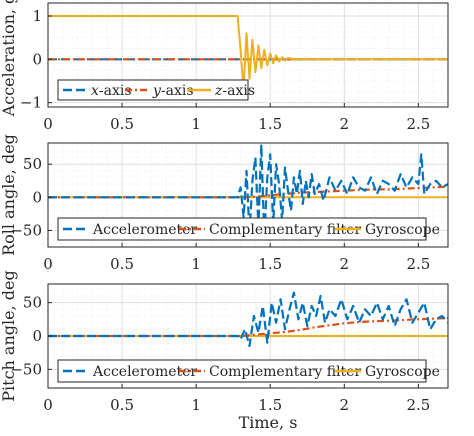 This screenshot has height=436, width=474. What do you see at coordinates (268, 422) in the screenshot?
I see `x-axis-title: Time, s` at bounding box center [268, 422].